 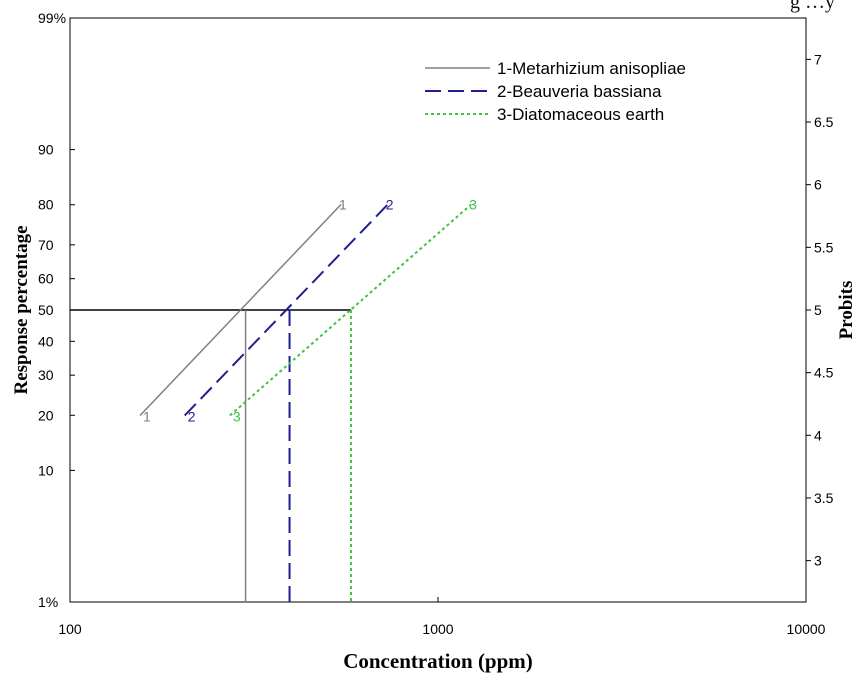 I want to click on y-tick-label-left: 80, so click(x=46, y=205).